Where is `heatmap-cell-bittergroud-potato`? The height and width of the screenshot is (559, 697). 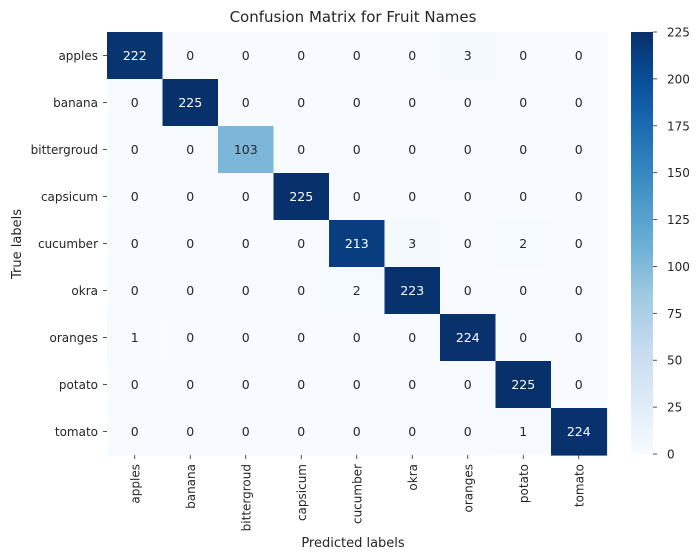
heatmap-cell-bittergroud-potato is located at coordinates (523, 150).